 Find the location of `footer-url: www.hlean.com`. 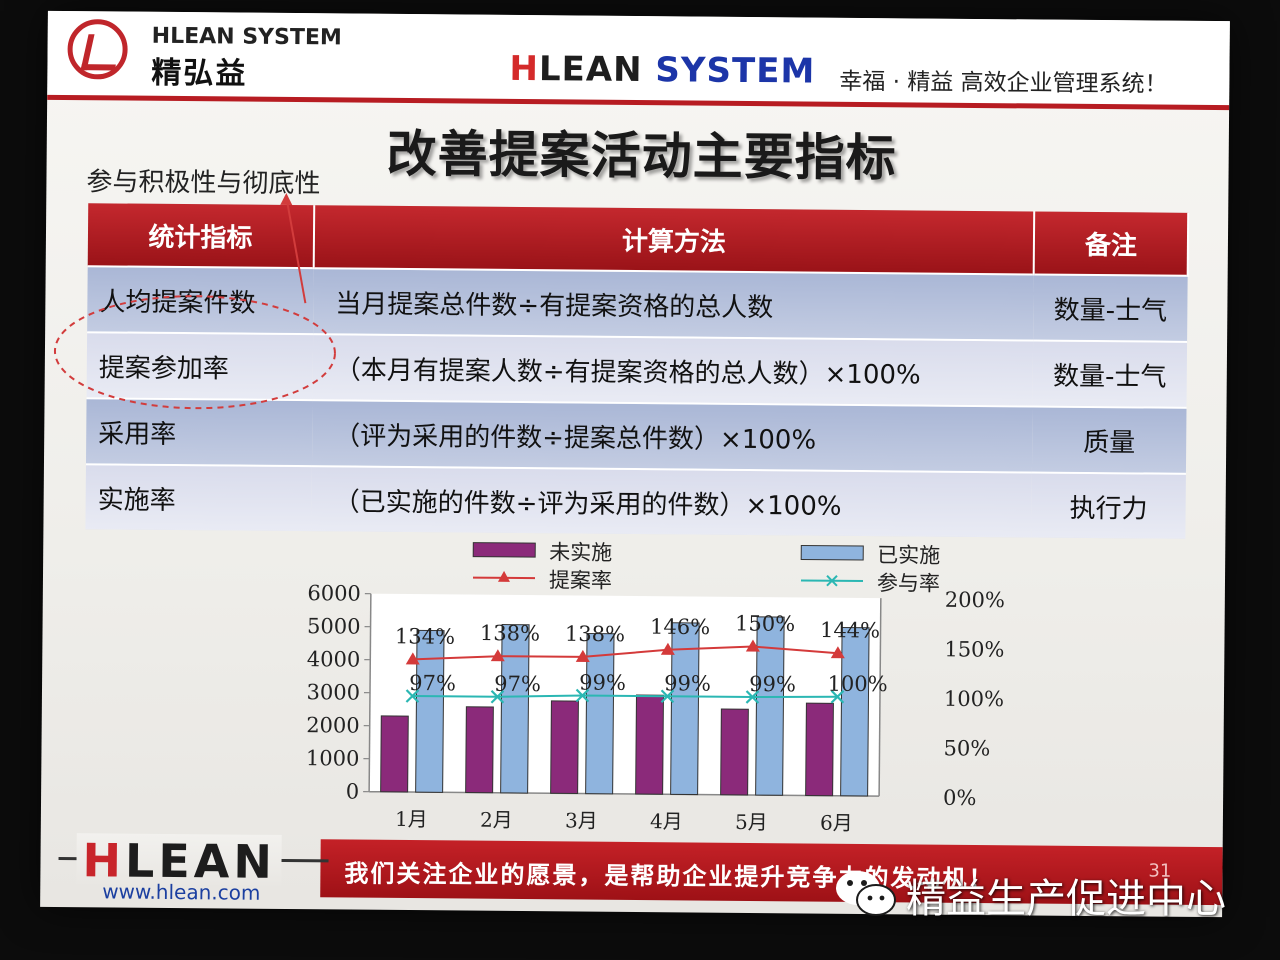

footer-url: www.hlean.com is located at coordinates (181, 892).